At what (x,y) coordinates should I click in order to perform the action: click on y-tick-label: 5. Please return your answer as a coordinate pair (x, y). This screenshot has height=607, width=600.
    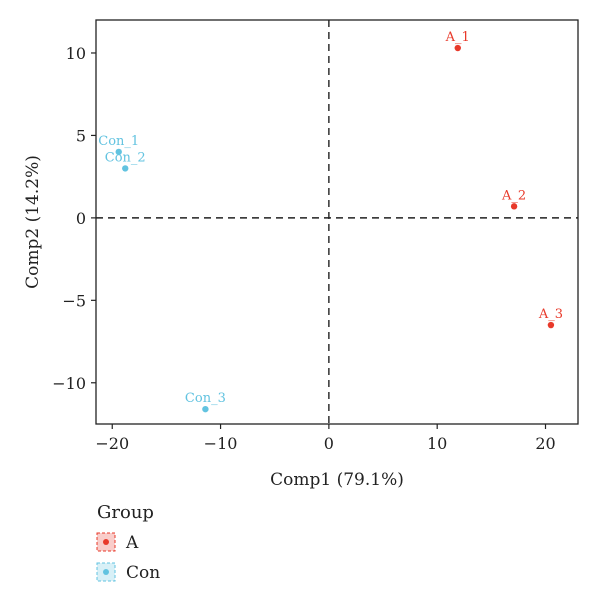
    Looking at the image, I should click on (81, 135).